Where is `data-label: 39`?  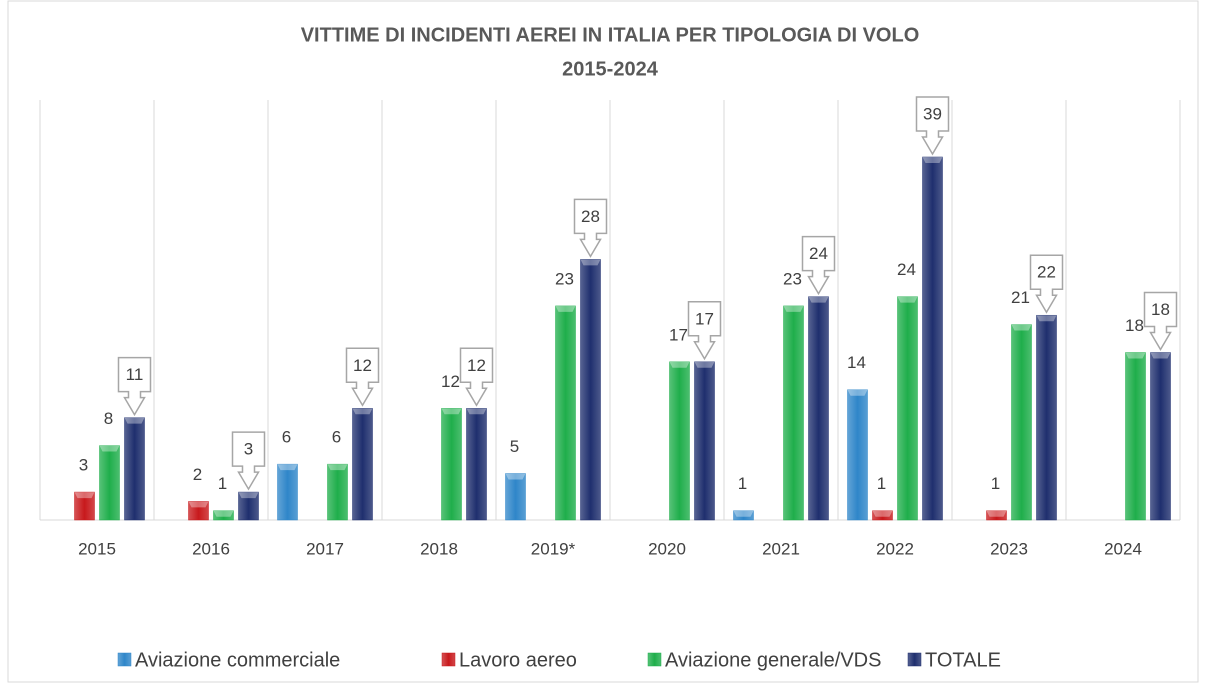
data-label: 39 is located at coordinates (932, 113).